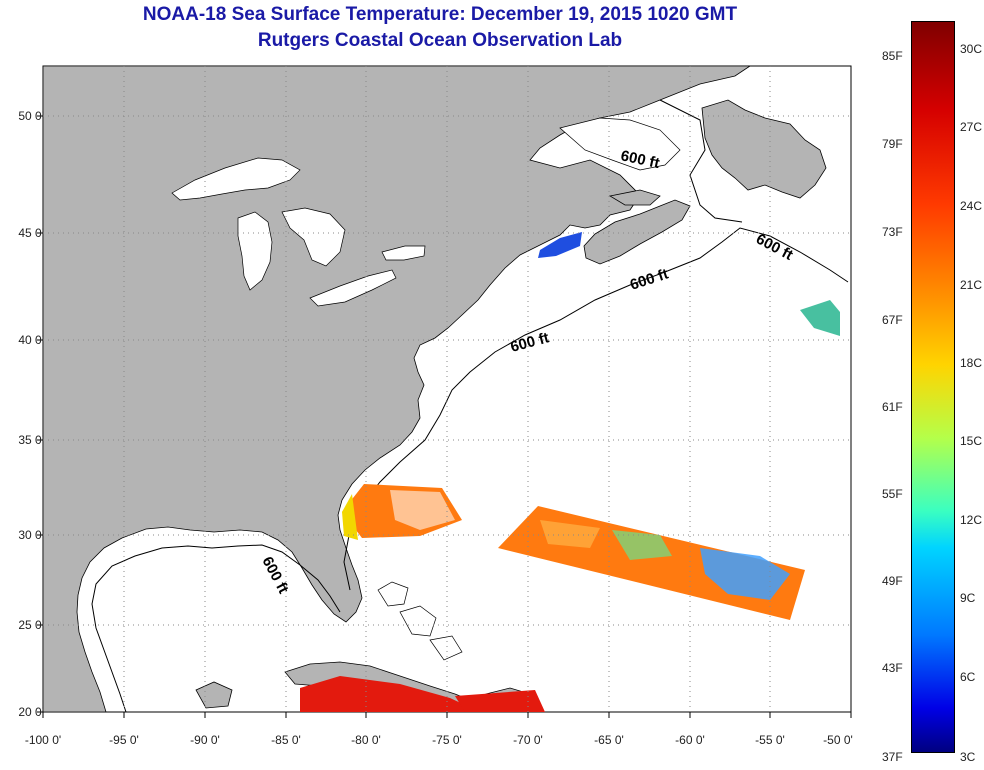 This screenshot has height=770, width=984. I want to click on lat-label: 45 0', so click(31, 233).